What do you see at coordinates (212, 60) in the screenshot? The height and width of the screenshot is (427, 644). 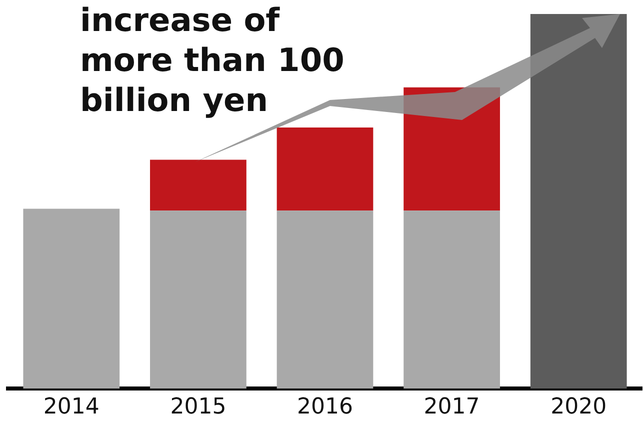 I see `annotation: increase of more than 100 billion yen` at bounding box center [212, 60].